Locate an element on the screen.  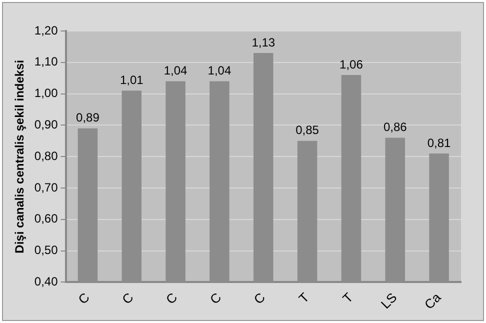
data-label: 0,85 is located at coordinates (308, 130).